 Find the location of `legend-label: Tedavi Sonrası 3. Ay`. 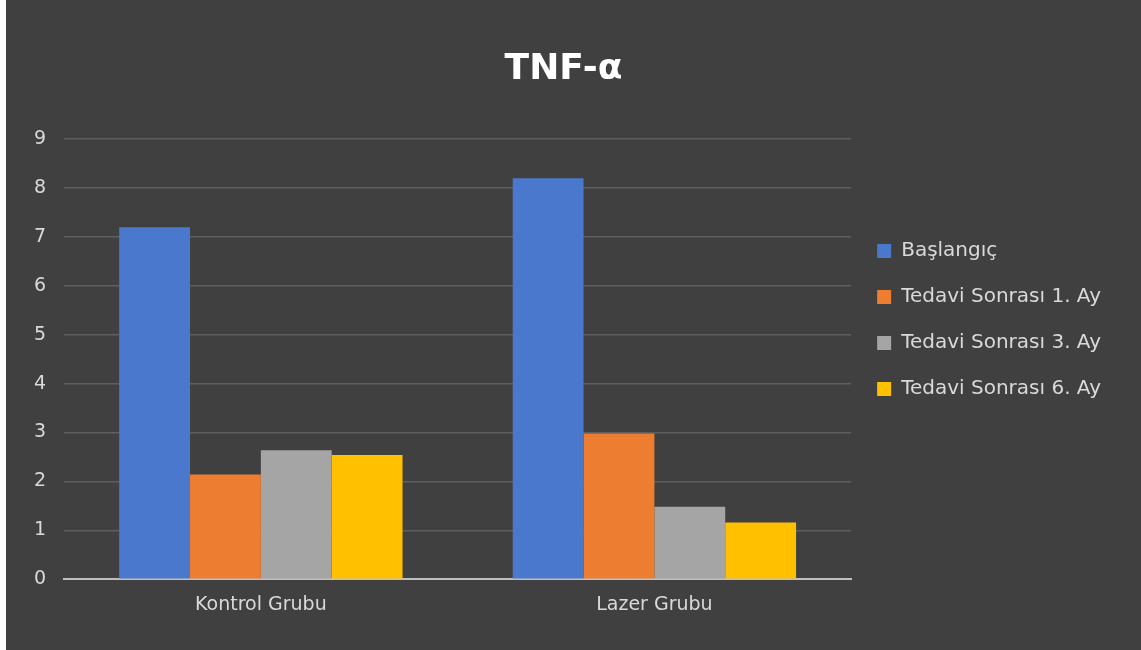

legend-label: Tedavi Sonrası 3. Ay is located at coordinates (1001, 341).